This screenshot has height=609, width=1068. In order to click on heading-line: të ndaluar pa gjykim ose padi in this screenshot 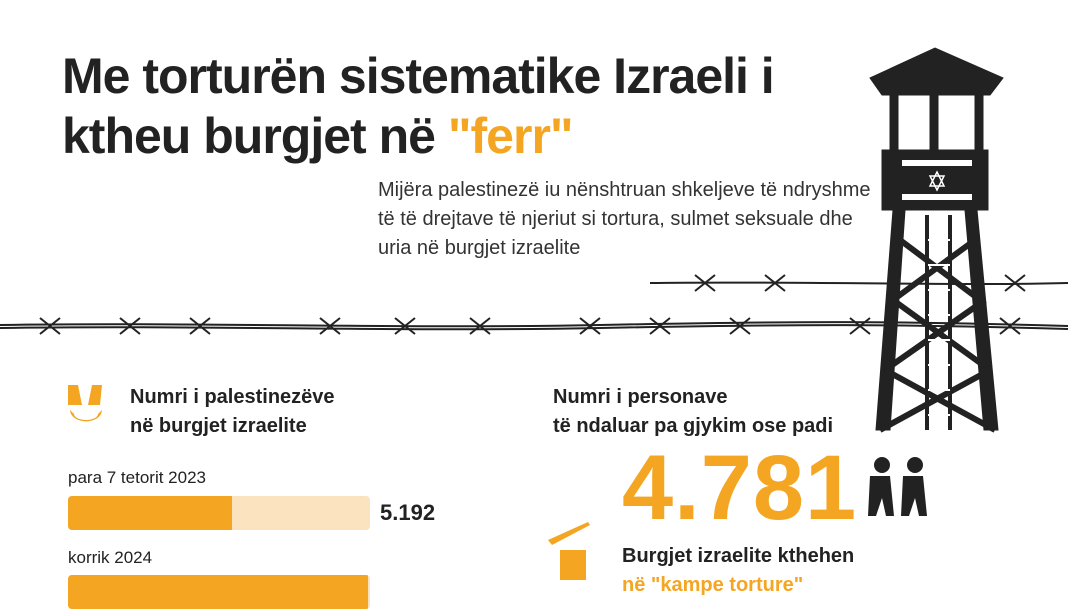, I will do `click(693, 426)`.